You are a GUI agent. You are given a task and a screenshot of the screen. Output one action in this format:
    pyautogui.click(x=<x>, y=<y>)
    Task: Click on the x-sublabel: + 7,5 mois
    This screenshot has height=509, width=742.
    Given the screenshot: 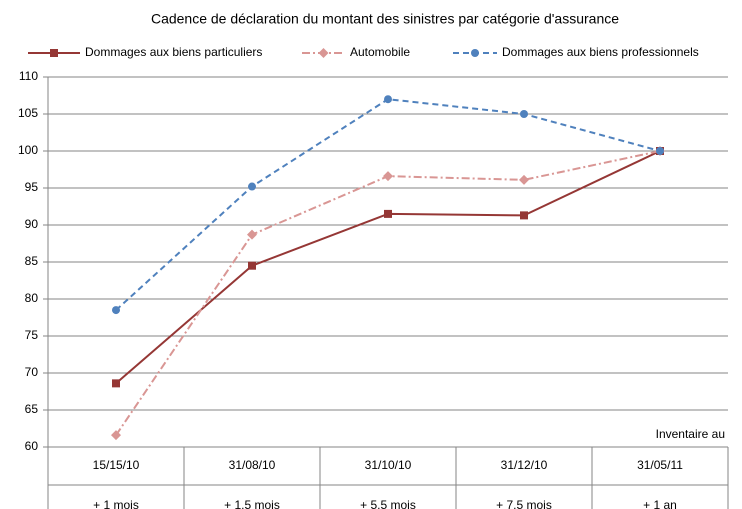 What is the action you would take?
    pyautogui.click(x=524, y=503)
    